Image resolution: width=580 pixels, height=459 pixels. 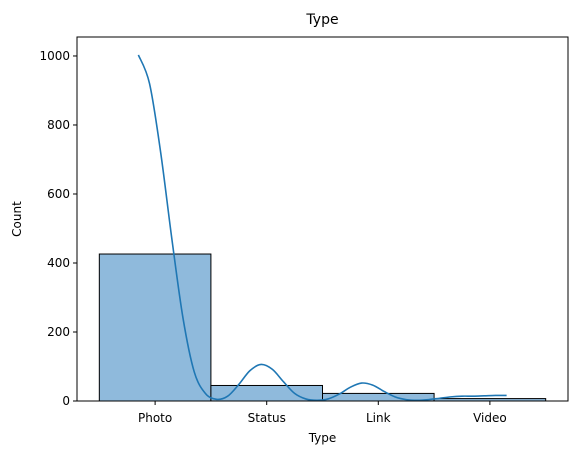 I want to click on y-axis-label: Count, so click(x=17, y=219).